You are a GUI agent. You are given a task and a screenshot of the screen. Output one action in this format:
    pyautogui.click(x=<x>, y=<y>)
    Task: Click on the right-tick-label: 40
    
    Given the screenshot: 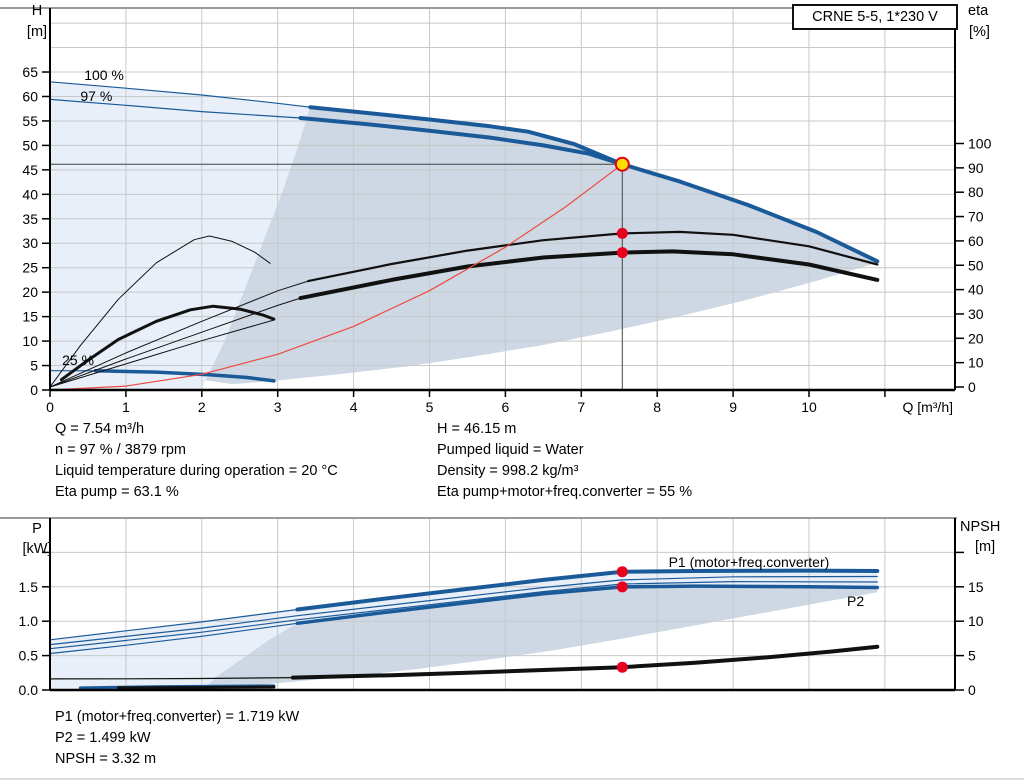 What is the action you would take?
    pyautogui.click(x=976, y=290)
    